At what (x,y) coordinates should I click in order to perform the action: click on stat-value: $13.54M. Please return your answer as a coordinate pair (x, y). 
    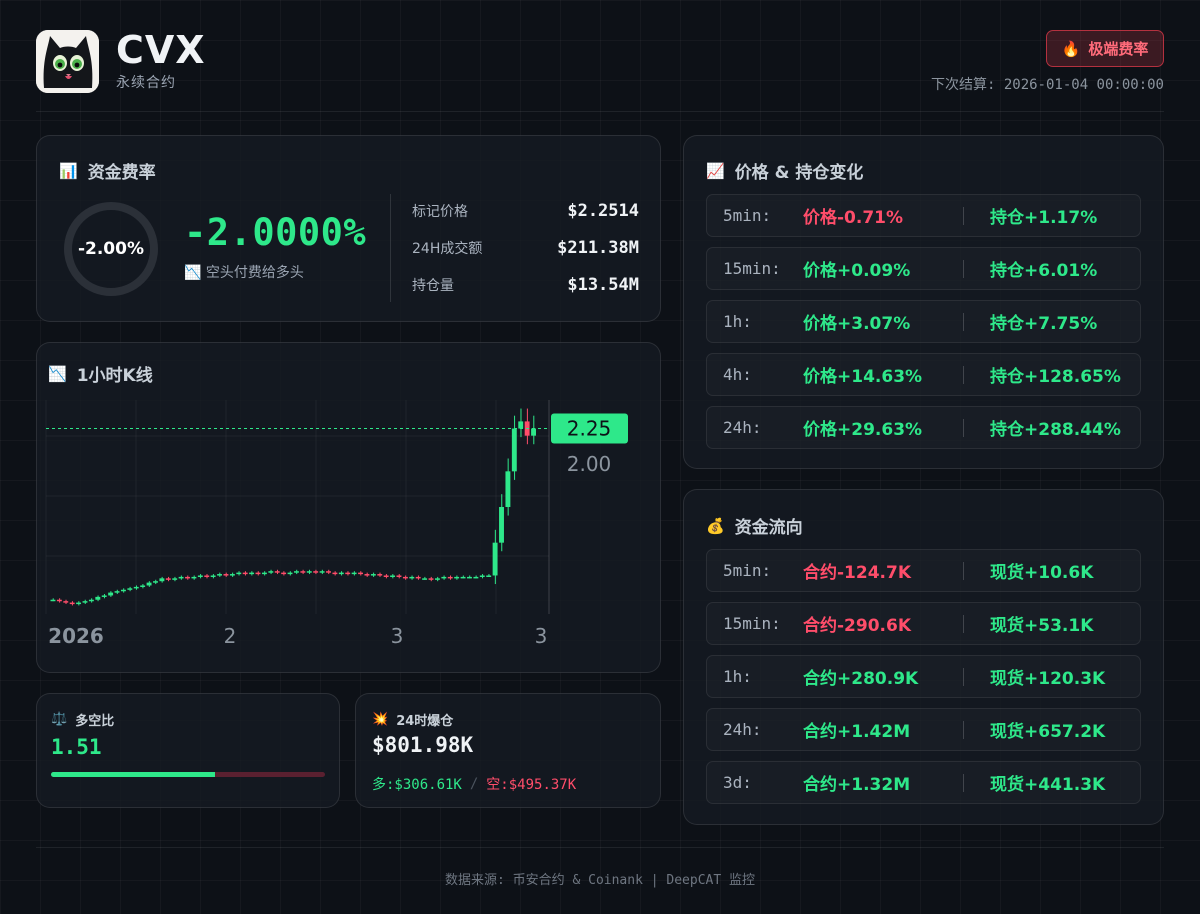
    Looking at the image, I should click on (603, 285).